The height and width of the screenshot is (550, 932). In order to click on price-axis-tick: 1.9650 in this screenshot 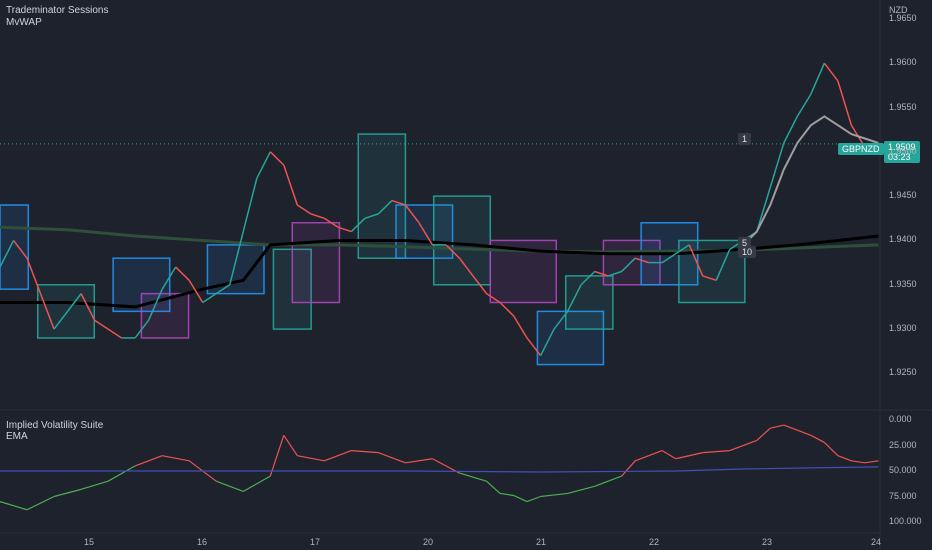, I will do `click(903, 17)`.